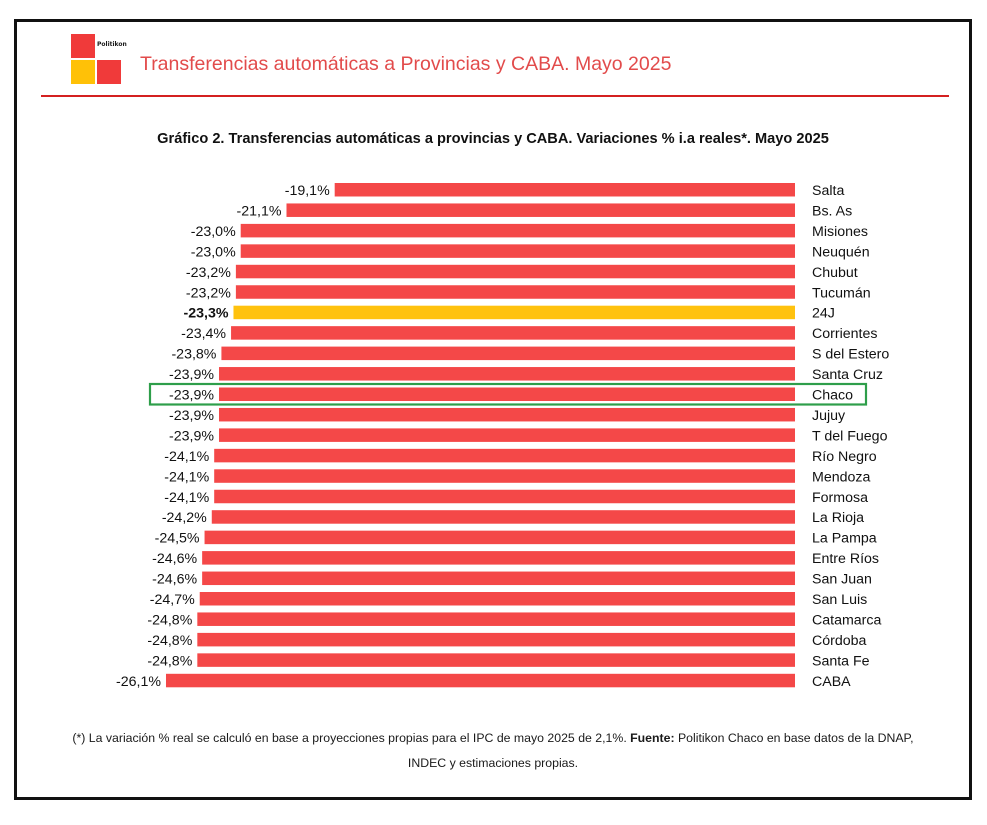  I want to click on category-label-c-rdoba: Córdoba, so click(839, 641).